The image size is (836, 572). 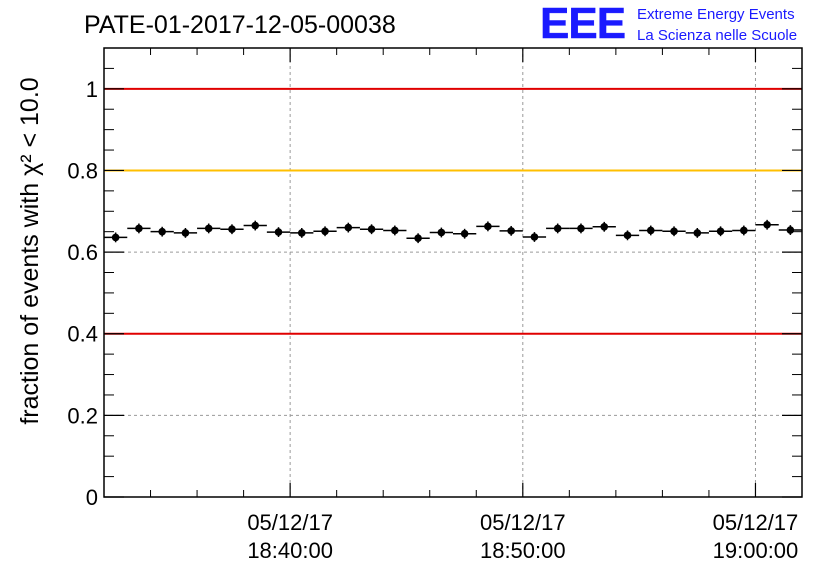 What do you see at coordinates (453, 231) in the screenshot?
I see `data-series` at bounding box center [453, 231].